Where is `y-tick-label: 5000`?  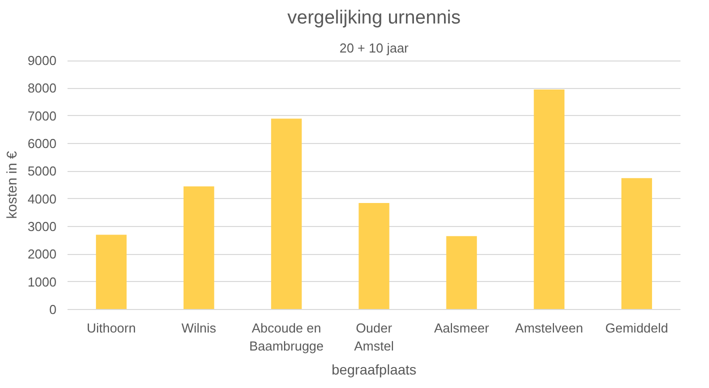
y-tick-label: 5000 is located at coordinates (42, 171).